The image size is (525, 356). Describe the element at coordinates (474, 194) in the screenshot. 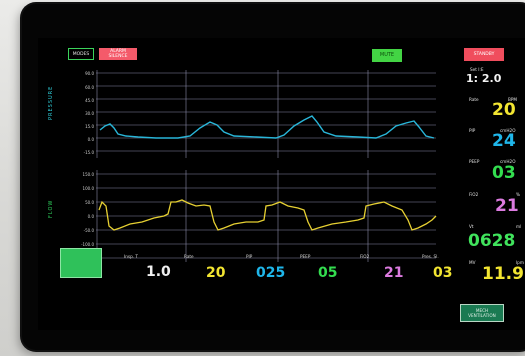

I see `fio2-label: FiO2` at that location.